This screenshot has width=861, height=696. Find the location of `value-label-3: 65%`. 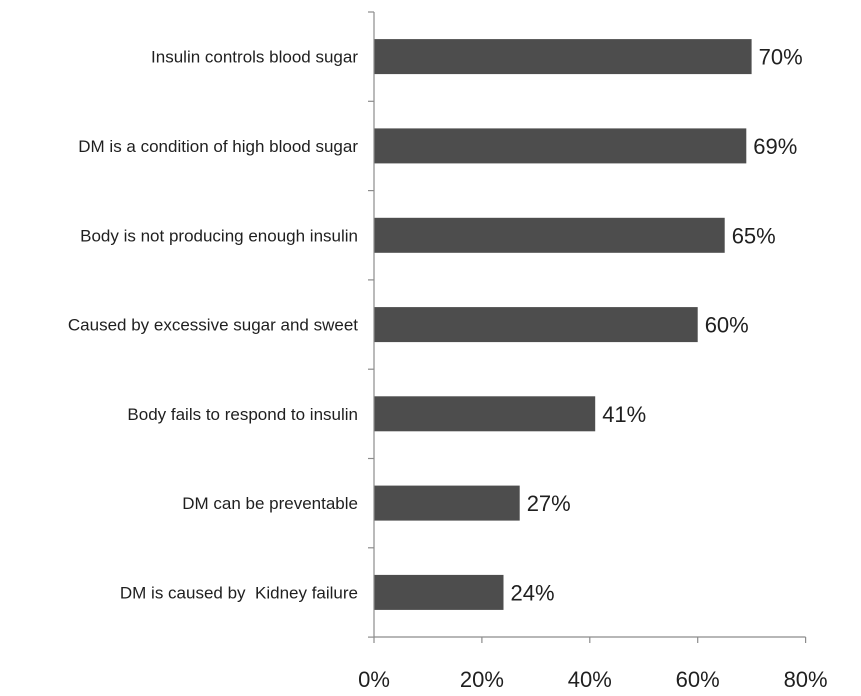

value-label-3: 65% is located at coordinates (754, 235).